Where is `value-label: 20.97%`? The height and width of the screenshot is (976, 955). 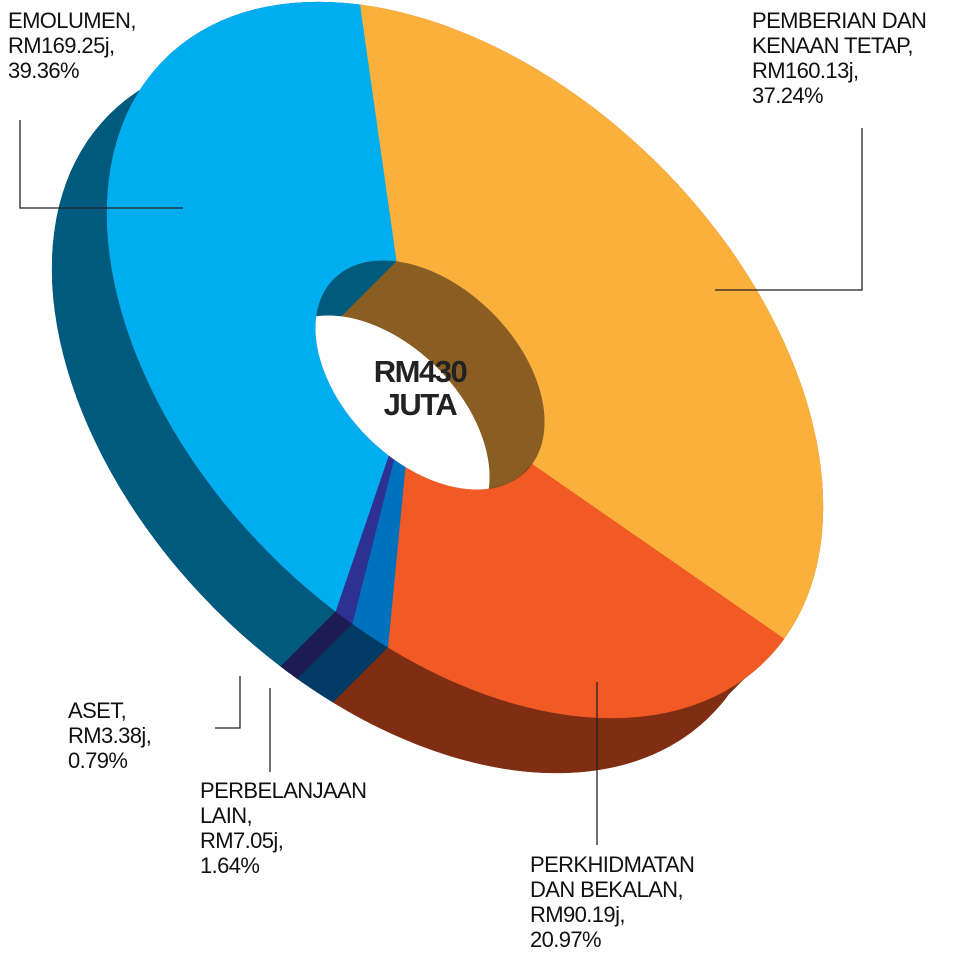 value-label: 20.97% is located at coordinates (566, 939).